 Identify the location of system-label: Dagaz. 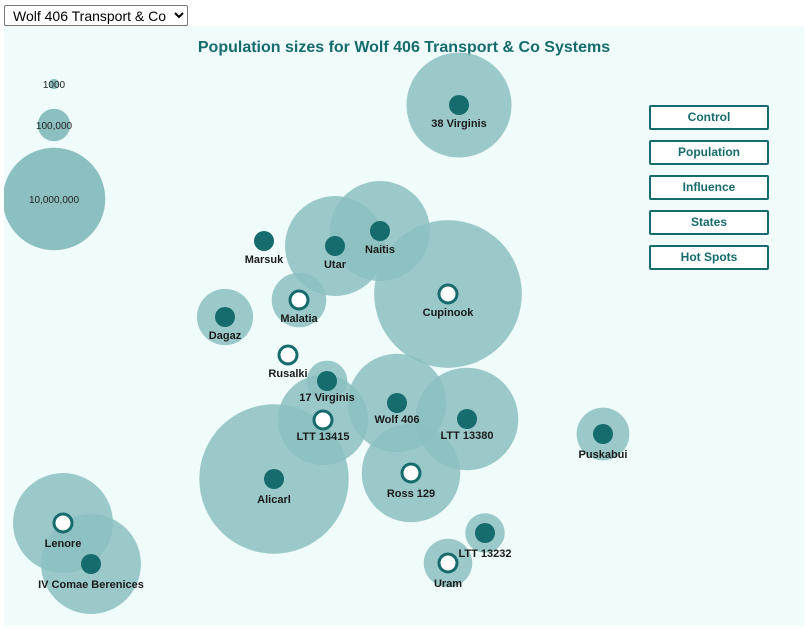
(225, 336).